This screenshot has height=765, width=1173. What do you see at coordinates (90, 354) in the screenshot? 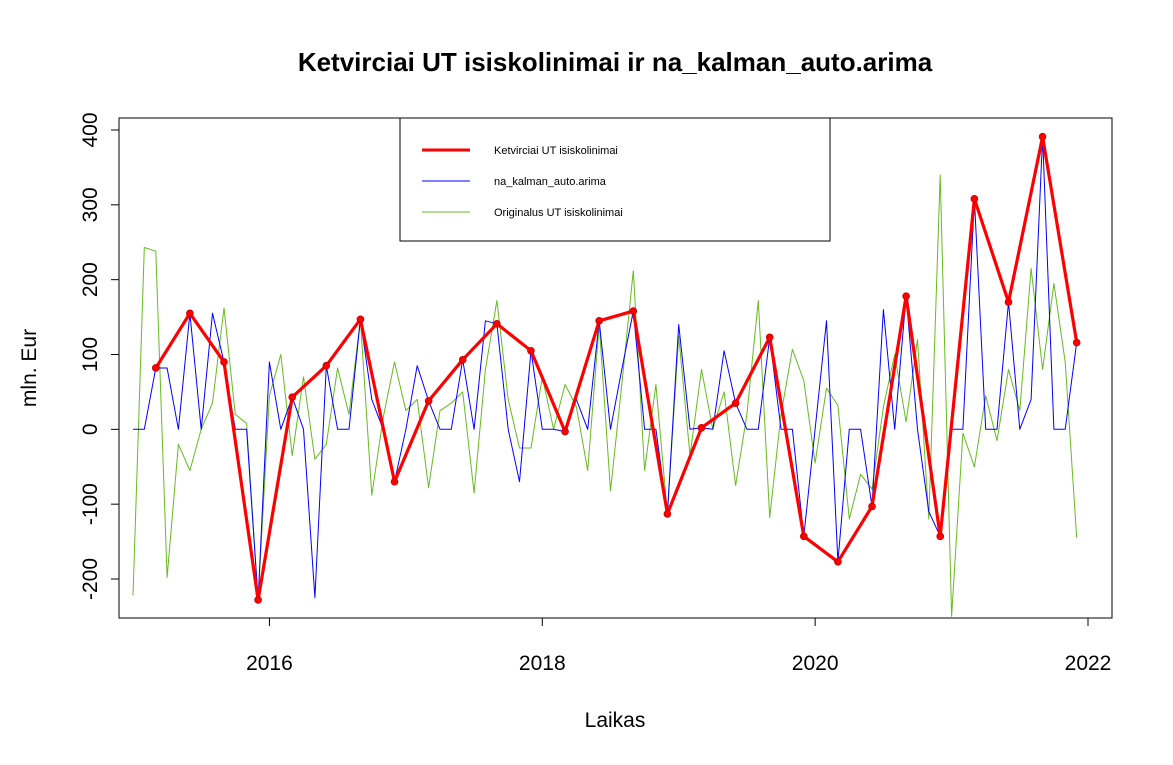
I see `y-tick-label: 100` at bounding box center [90, 354].